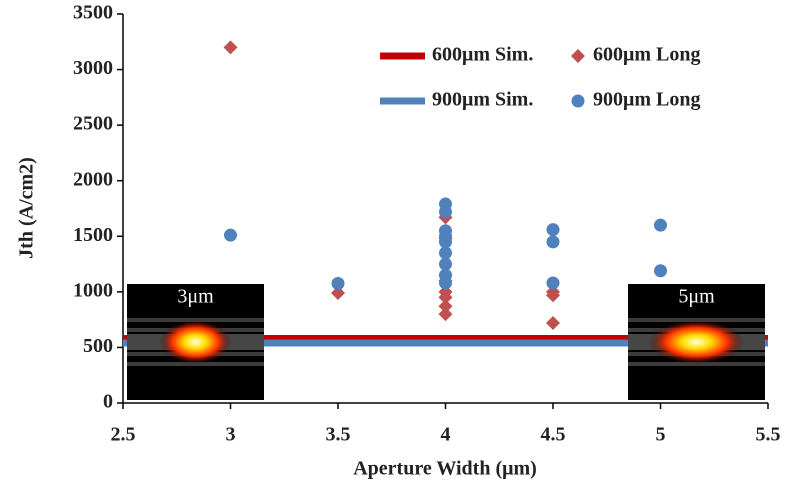 This screenshot has width=787, height=491. I want to click on y-tick-label: 0, so click(108, 402).